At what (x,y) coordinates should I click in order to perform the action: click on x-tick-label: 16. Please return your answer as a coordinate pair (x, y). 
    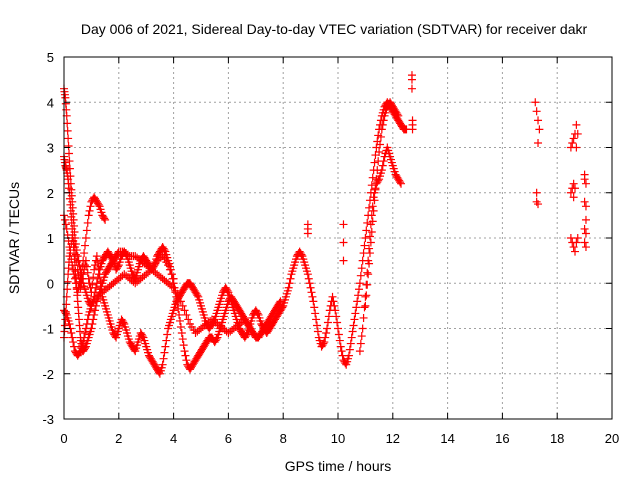
    Looking at the image, I should click on (502, 438).